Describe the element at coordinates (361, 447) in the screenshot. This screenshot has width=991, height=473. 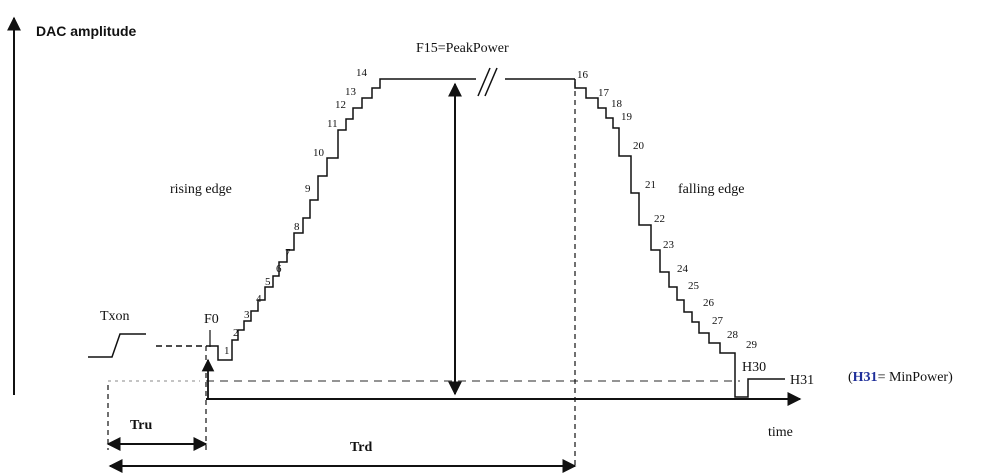
I see `trd-label: Trd` at that location.